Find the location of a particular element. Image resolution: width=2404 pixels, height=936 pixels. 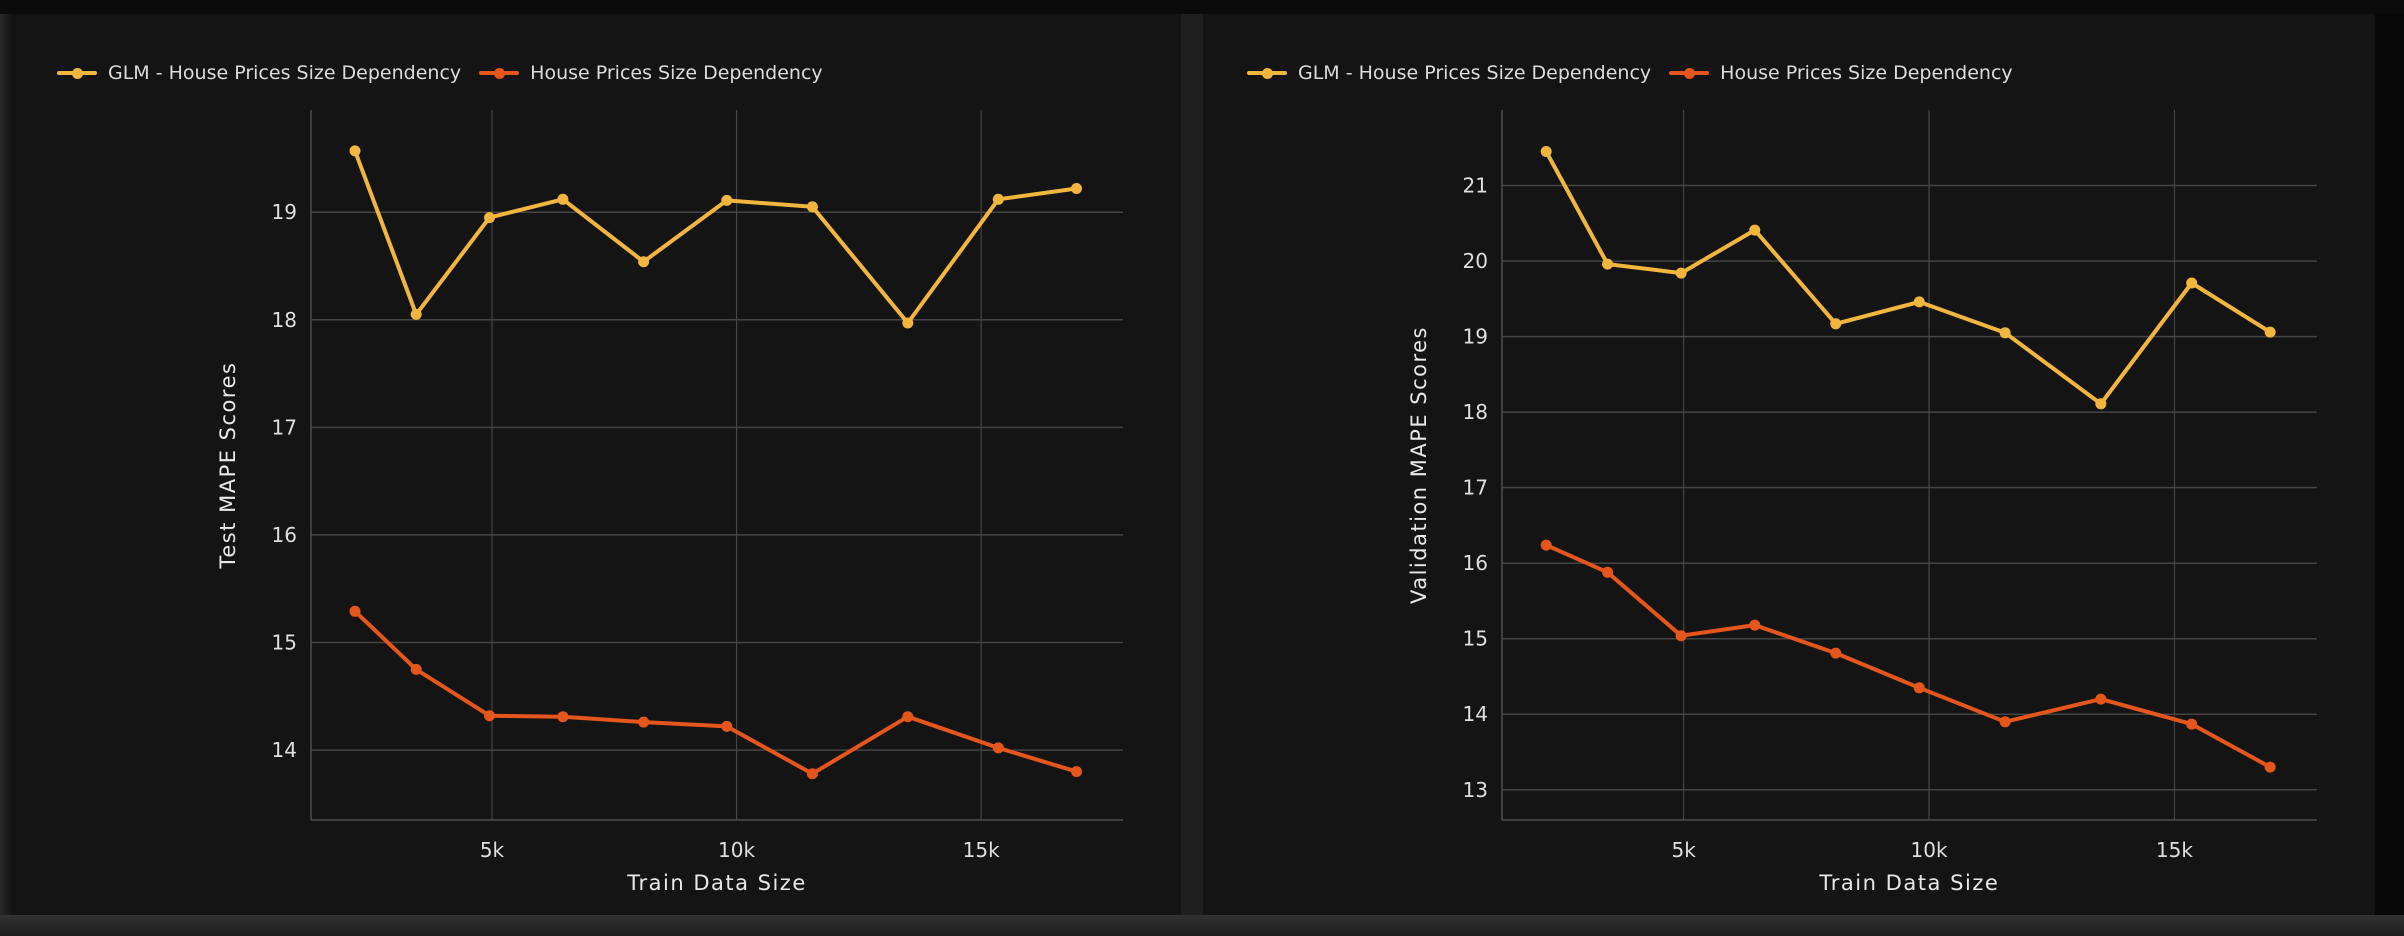

window-left-edge is located at coordinates (6, 464).